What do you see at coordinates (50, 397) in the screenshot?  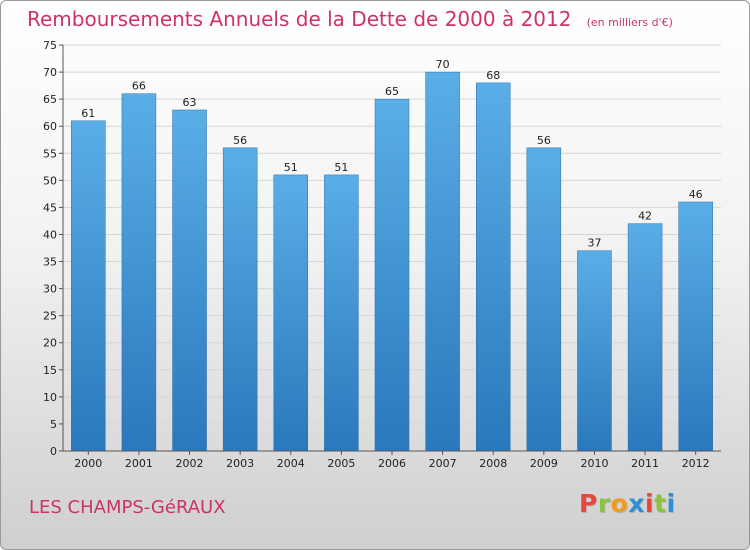 I see `y-tick-label: 10` at bounding box center [50, 397].